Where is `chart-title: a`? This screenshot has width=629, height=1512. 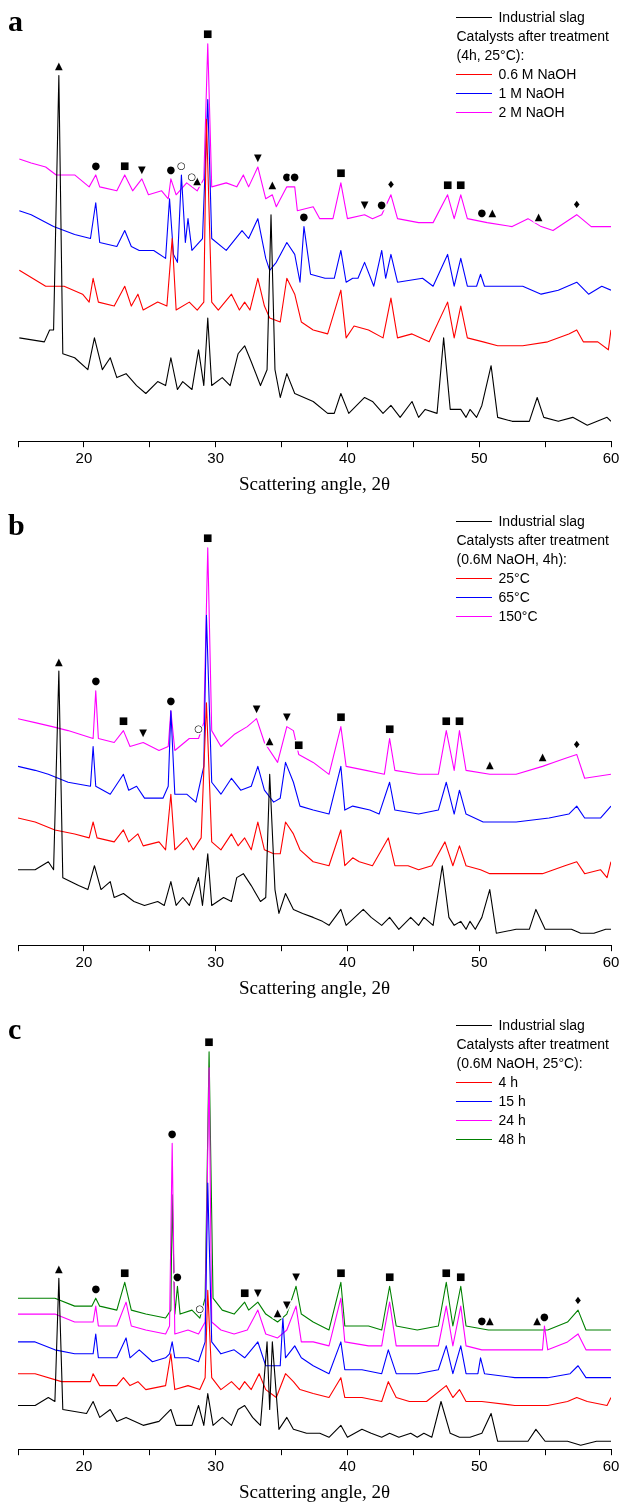
chart-title: a is located at coordinates (15, 21).